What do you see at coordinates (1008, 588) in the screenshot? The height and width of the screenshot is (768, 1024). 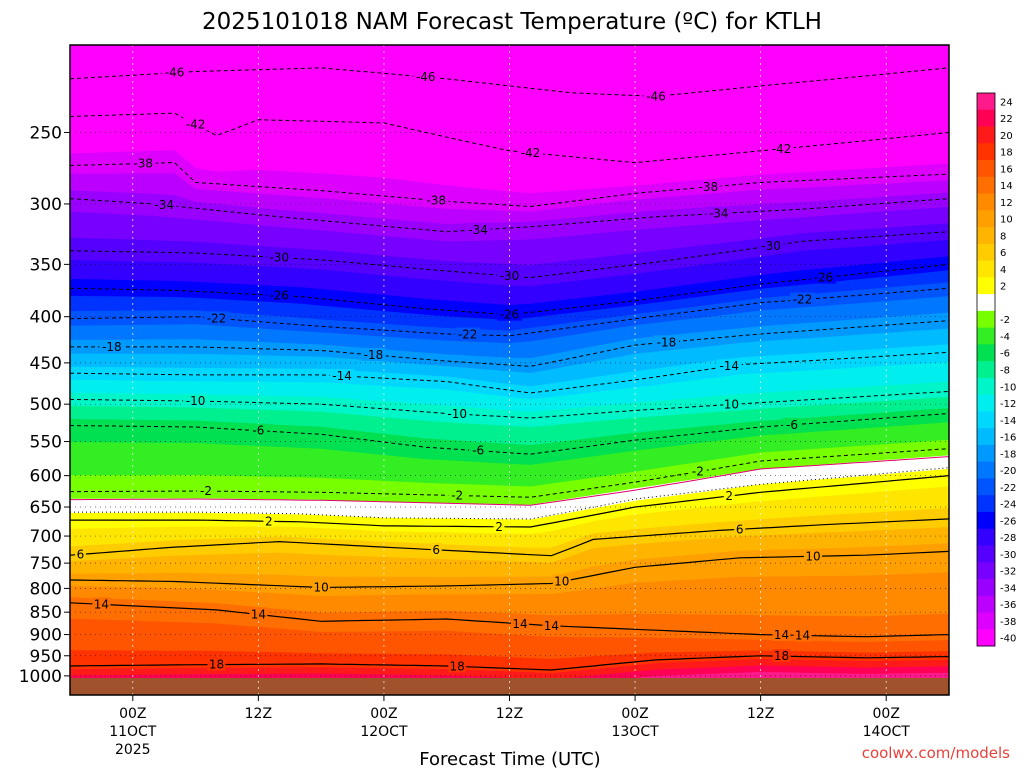 I see `colorbar-label: -34` at bounding box center [1008, 588].